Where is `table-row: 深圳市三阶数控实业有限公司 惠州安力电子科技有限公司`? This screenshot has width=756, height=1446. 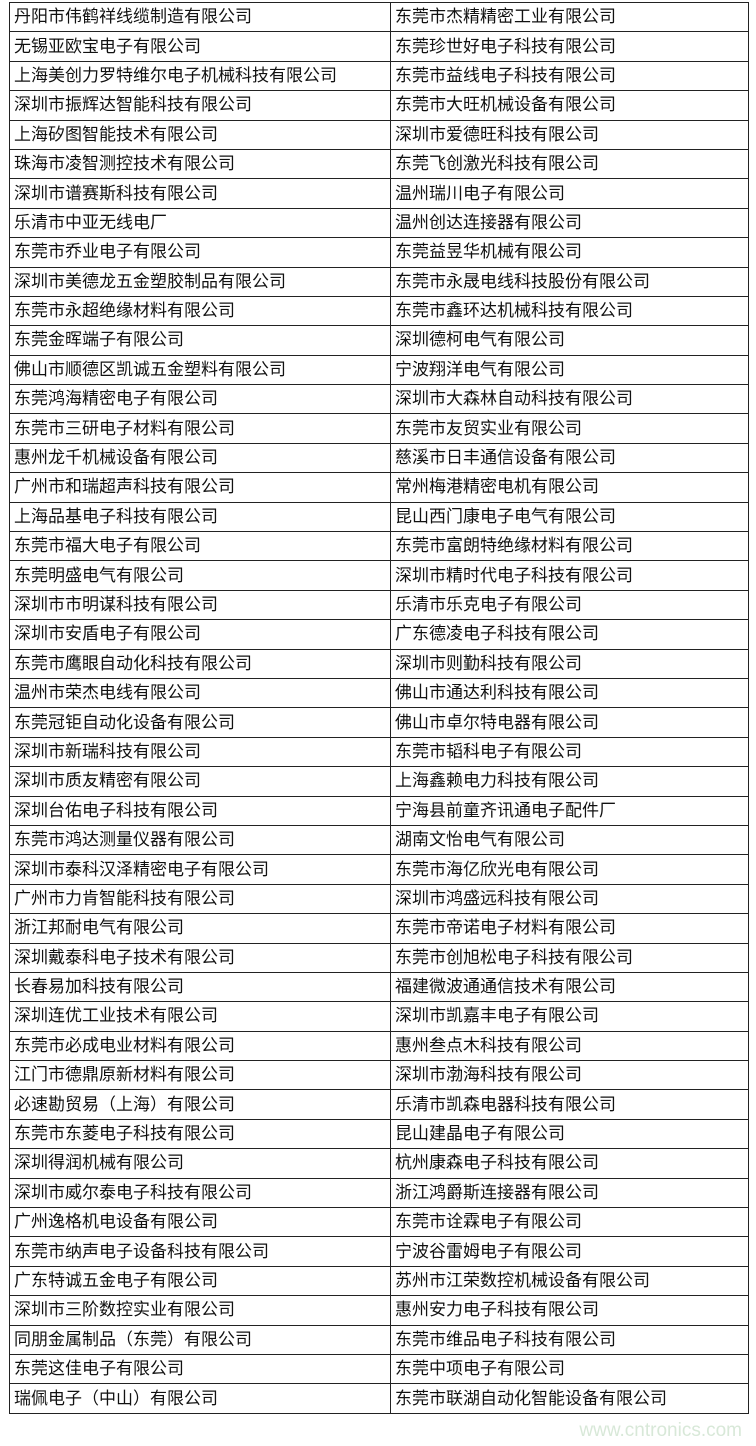 table-row: 深圳市三阶数控实业有限公司 惠州安力电子科技有限公司 is located at coordinates (379, 1310).